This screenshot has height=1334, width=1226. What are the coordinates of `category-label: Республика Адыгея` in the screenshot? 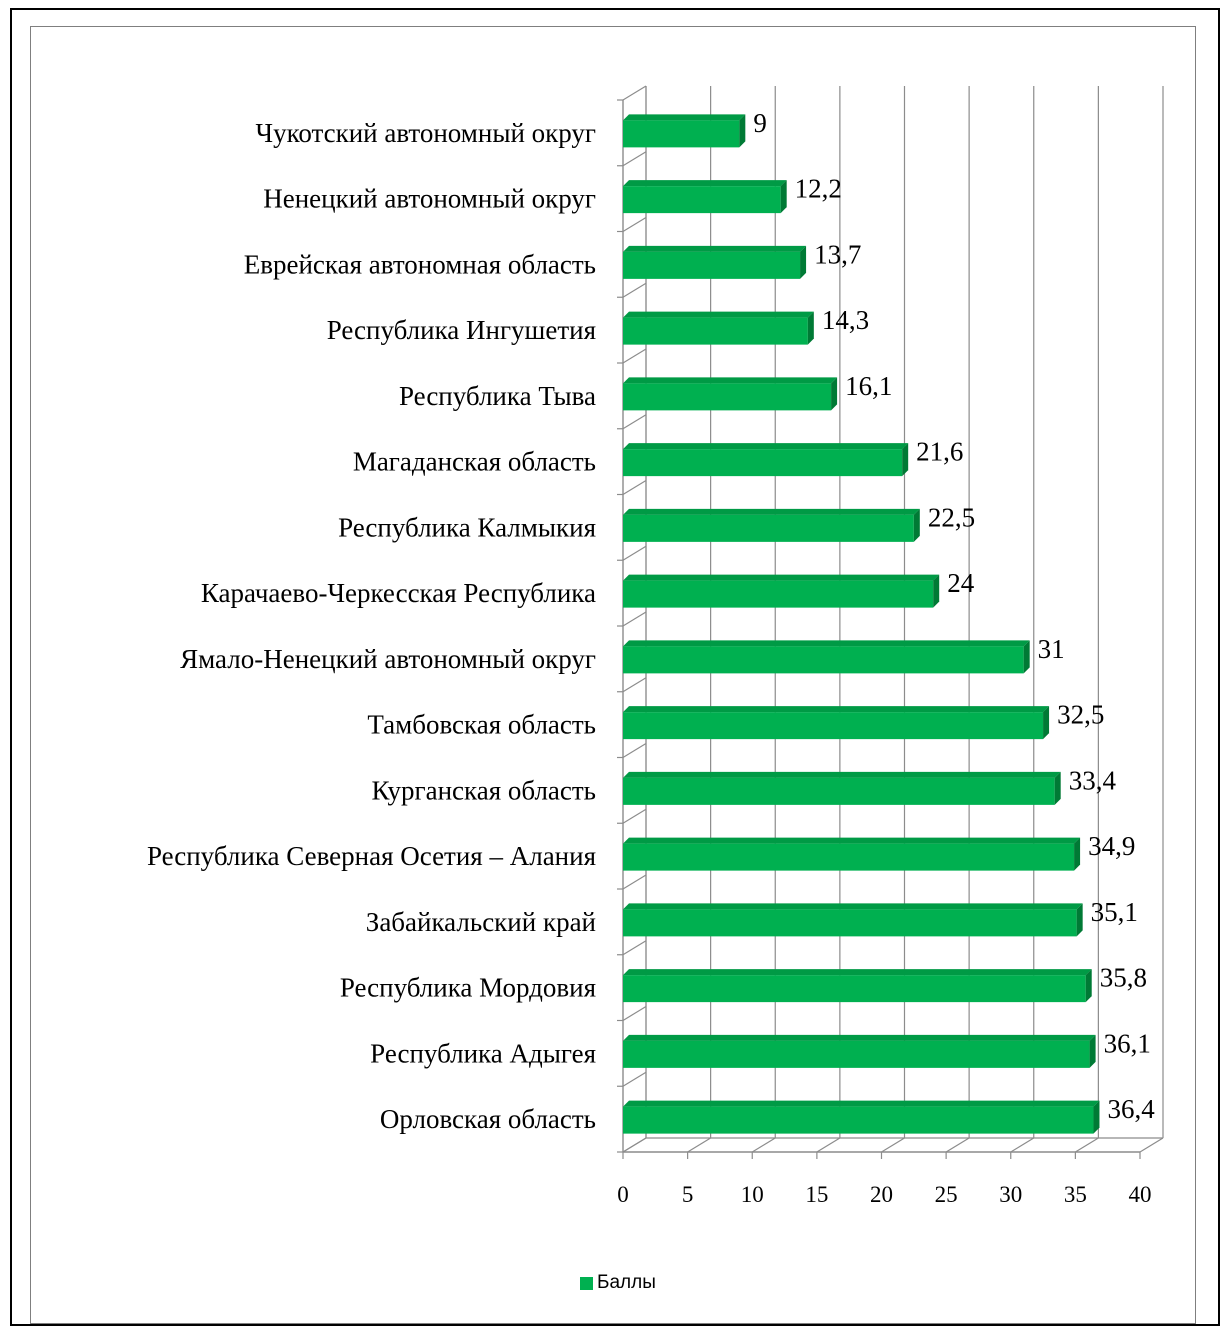 It's located at (483, 1053).